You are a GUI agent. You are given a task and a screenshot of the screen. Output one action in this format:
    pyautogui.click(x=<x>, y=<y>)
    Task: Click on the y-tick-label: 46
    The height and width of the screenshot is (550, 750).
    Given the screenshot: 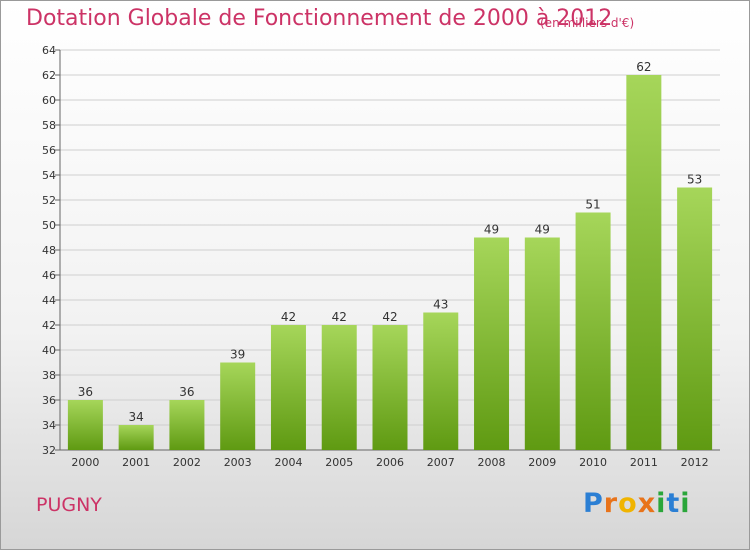 What is the action you would take?
    pyautogui.click(x=49, y=275)
    